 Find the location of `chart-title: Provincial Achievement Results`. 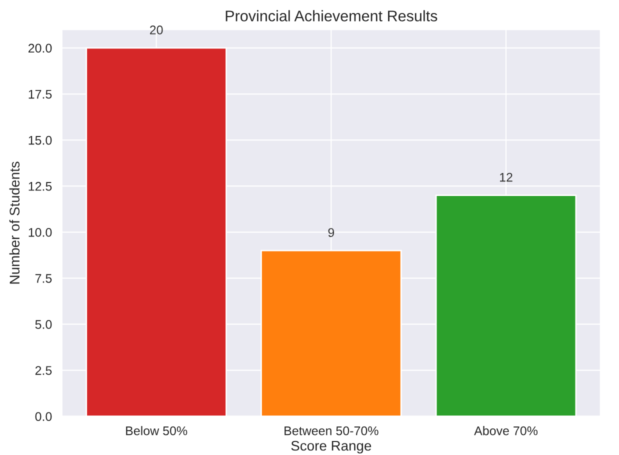

chart-title: Provincial Achievement Results is located at coordinates (332, 16).